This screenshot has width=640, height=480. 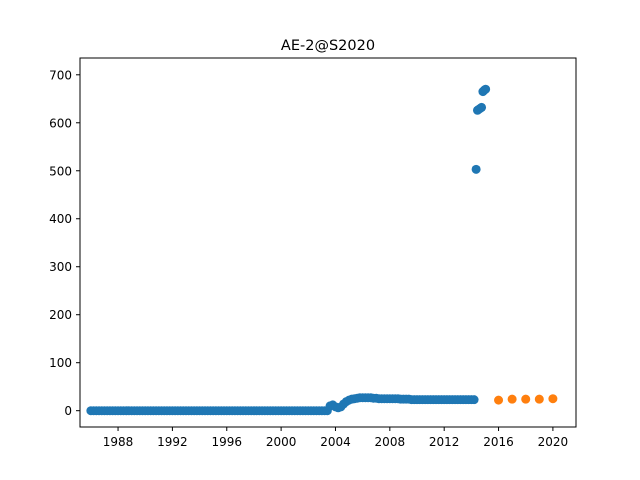 What do you see at coordinates (60, 315) in the screenshot?
I see `y-tick-label: 200` at bounding box center [60, 315].